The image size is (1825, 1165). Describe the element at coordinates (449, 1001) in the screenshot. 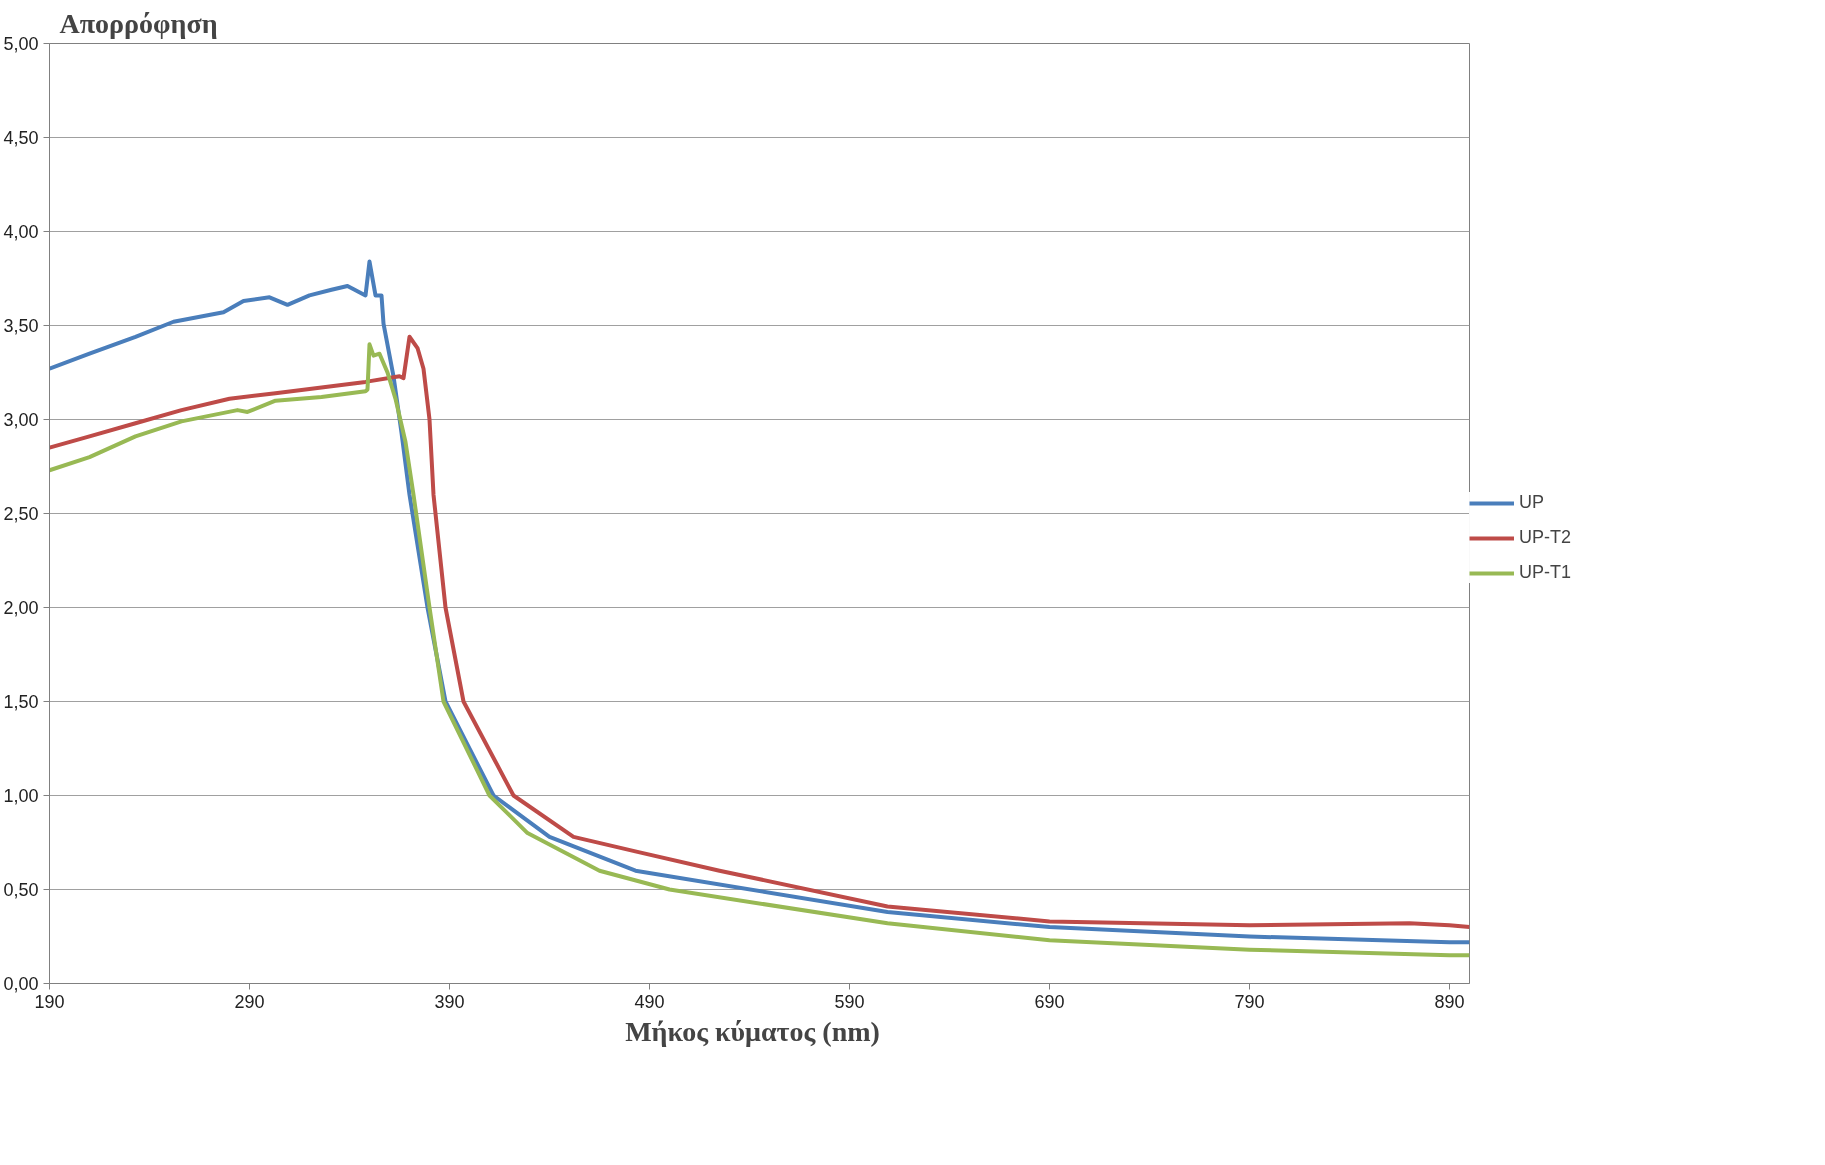

I see `x-tick-label: 390` at that location.